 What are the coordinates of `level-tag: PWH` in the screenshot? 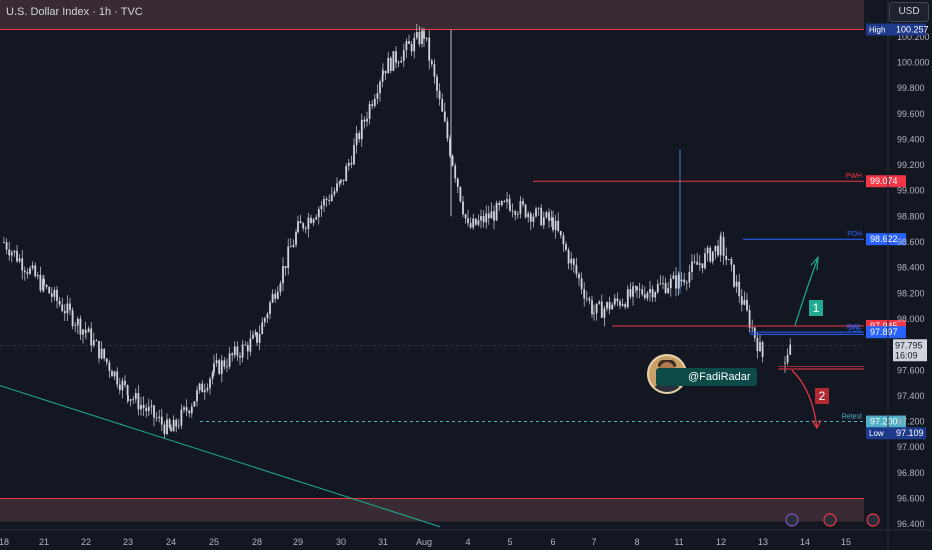 It's located at (854, 176).